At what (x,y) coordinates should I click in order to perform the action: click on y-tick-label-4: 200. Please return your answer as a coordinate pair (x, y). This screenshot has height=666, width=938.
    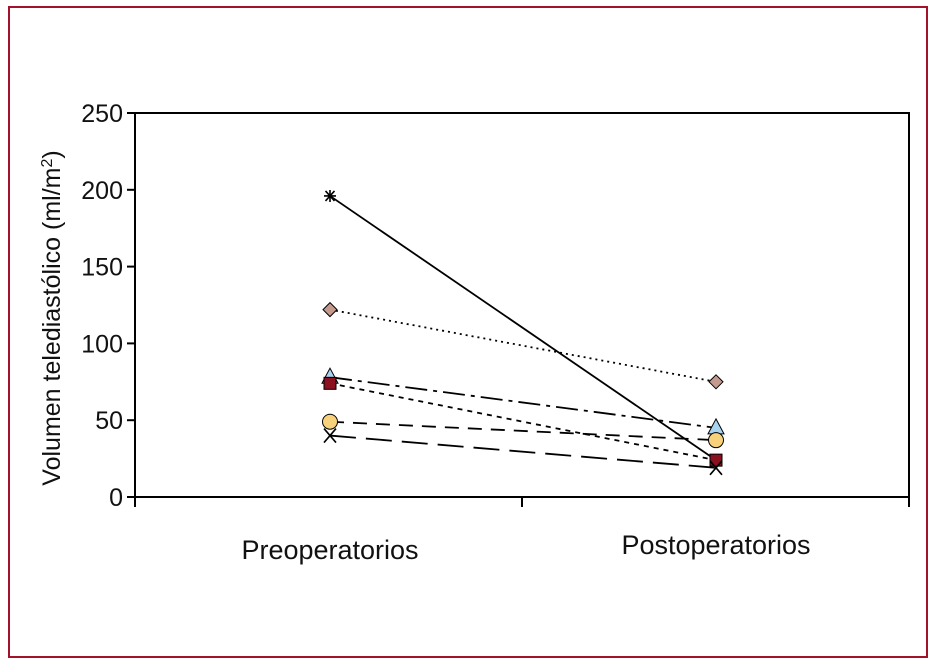
    Looking at the image, I should click on (102, 191).